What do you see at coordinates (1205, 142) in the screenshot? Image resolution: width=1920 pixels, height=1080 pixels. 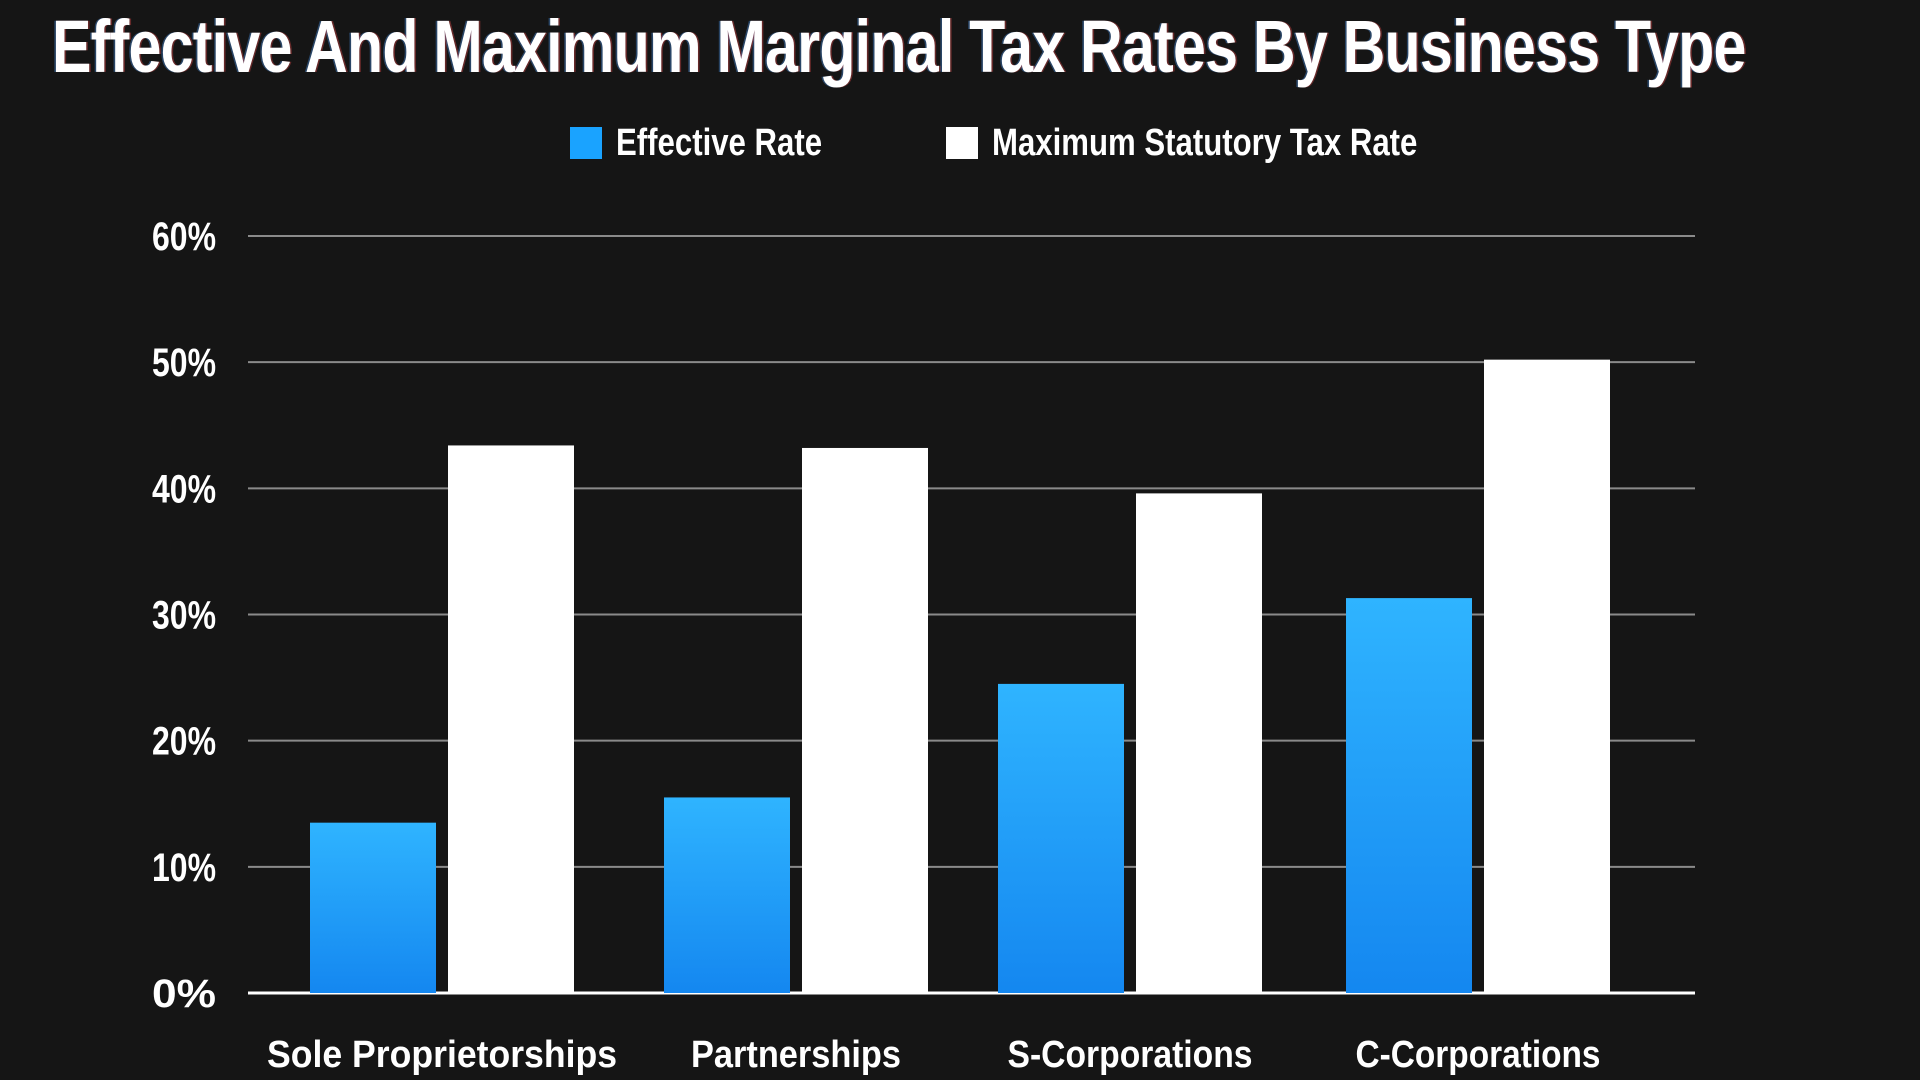 I see `legend-label-maximum-rate: Maximum Statutory Tax Rate` at bounding box center [1205, 142].